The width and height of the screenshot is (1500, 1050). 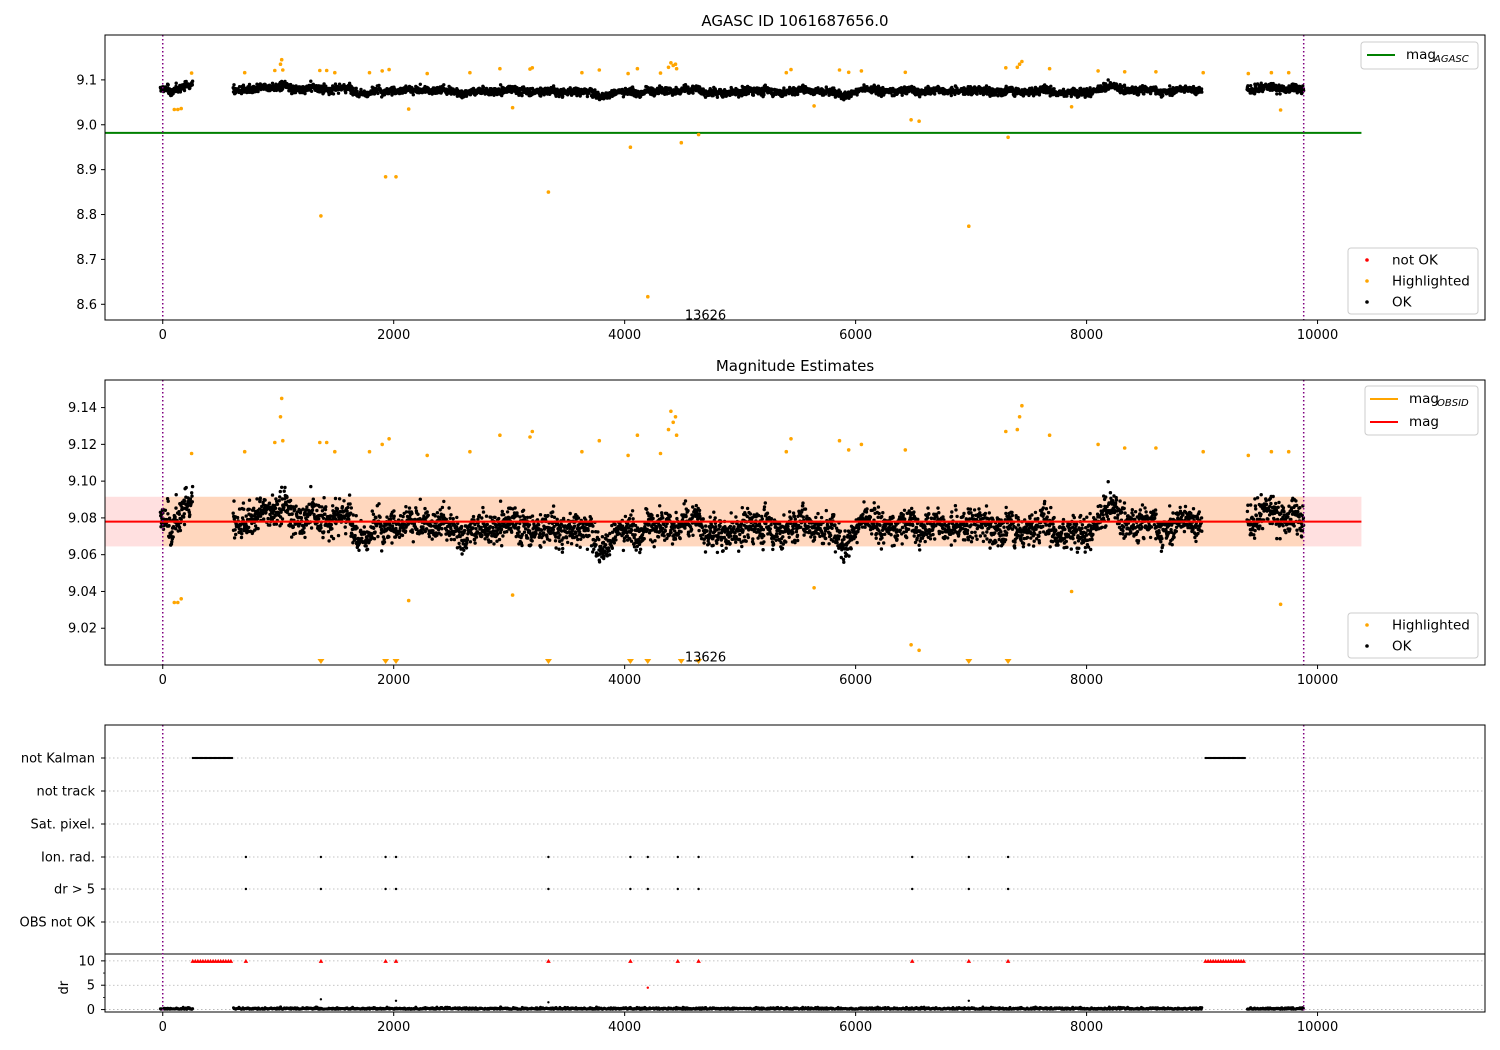 What do you see at coordinates (732, 90) in the screenshot?
I see `ok-series` at bounding box center [732, 90].